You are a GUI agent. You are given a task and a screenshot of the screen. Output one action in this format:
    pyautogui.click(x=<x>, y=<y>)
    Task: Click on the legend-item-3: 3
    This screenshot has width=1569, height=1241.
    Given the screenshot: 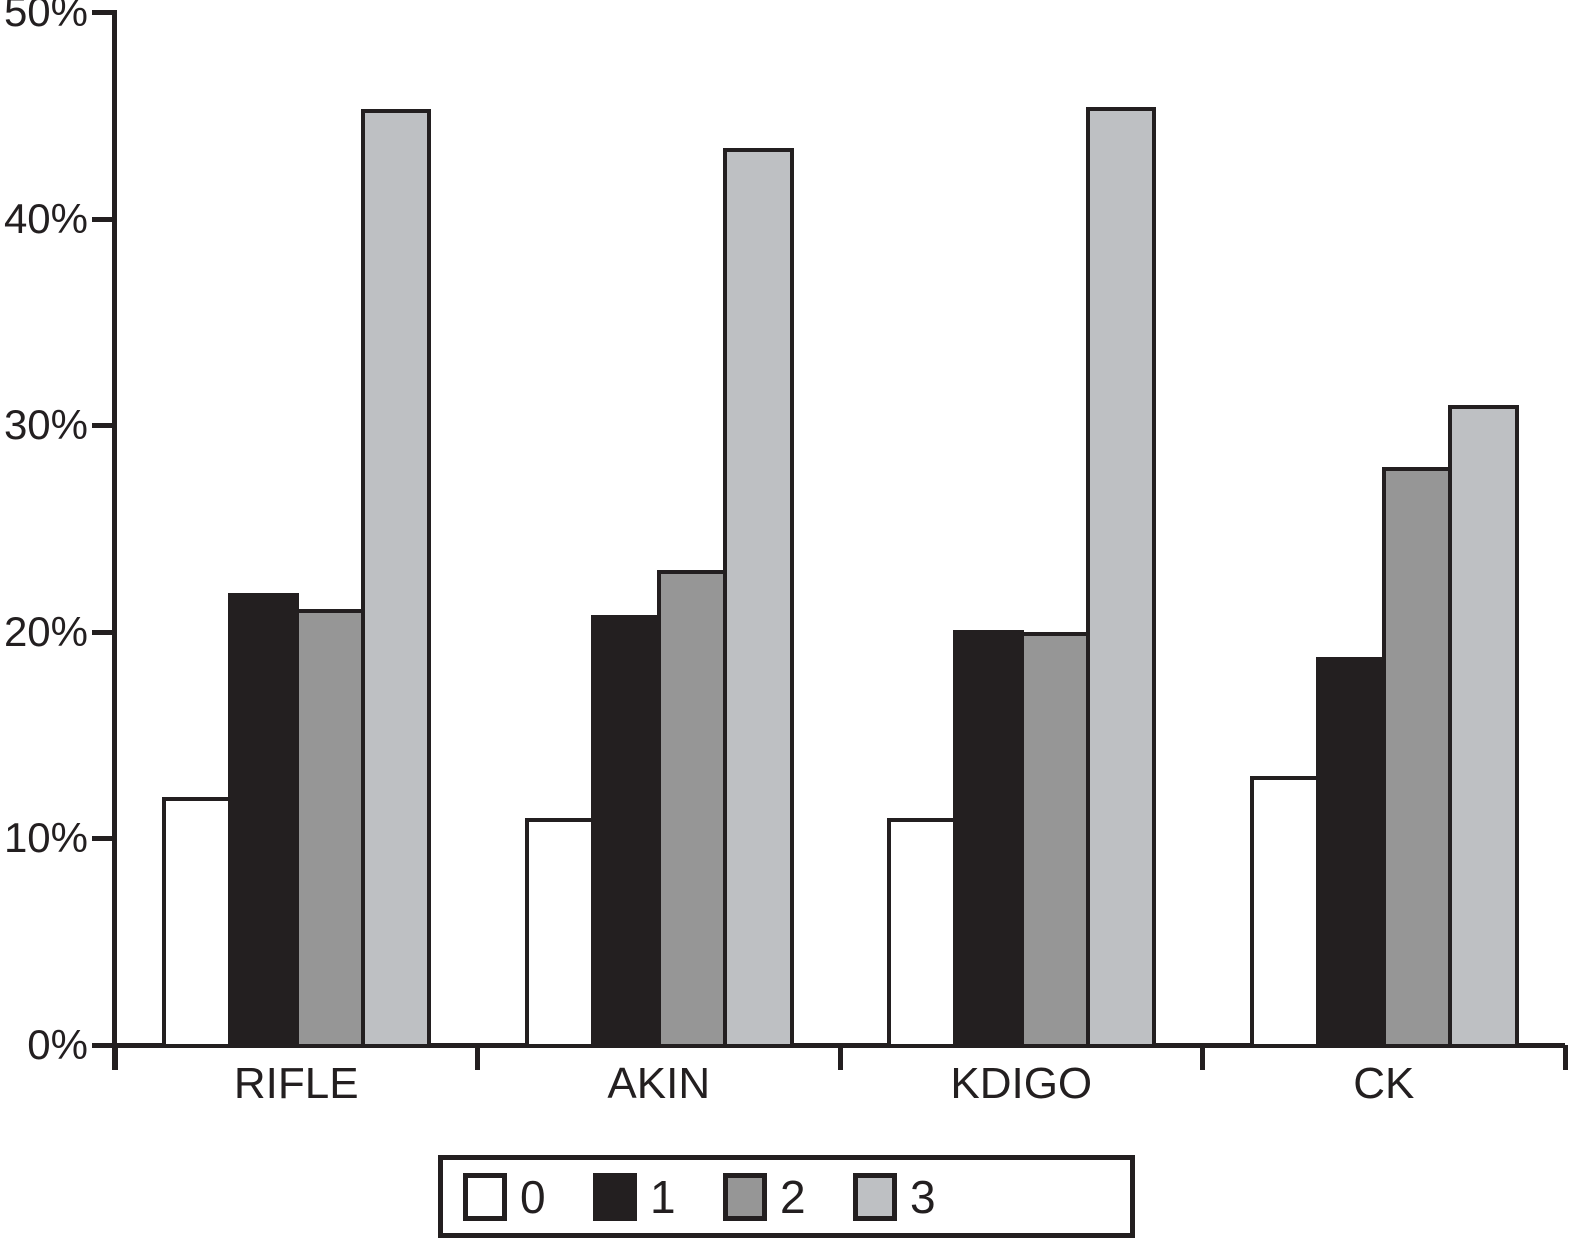 What is the action you would take?
    pyautogui.click(x=908, y=1197)
    